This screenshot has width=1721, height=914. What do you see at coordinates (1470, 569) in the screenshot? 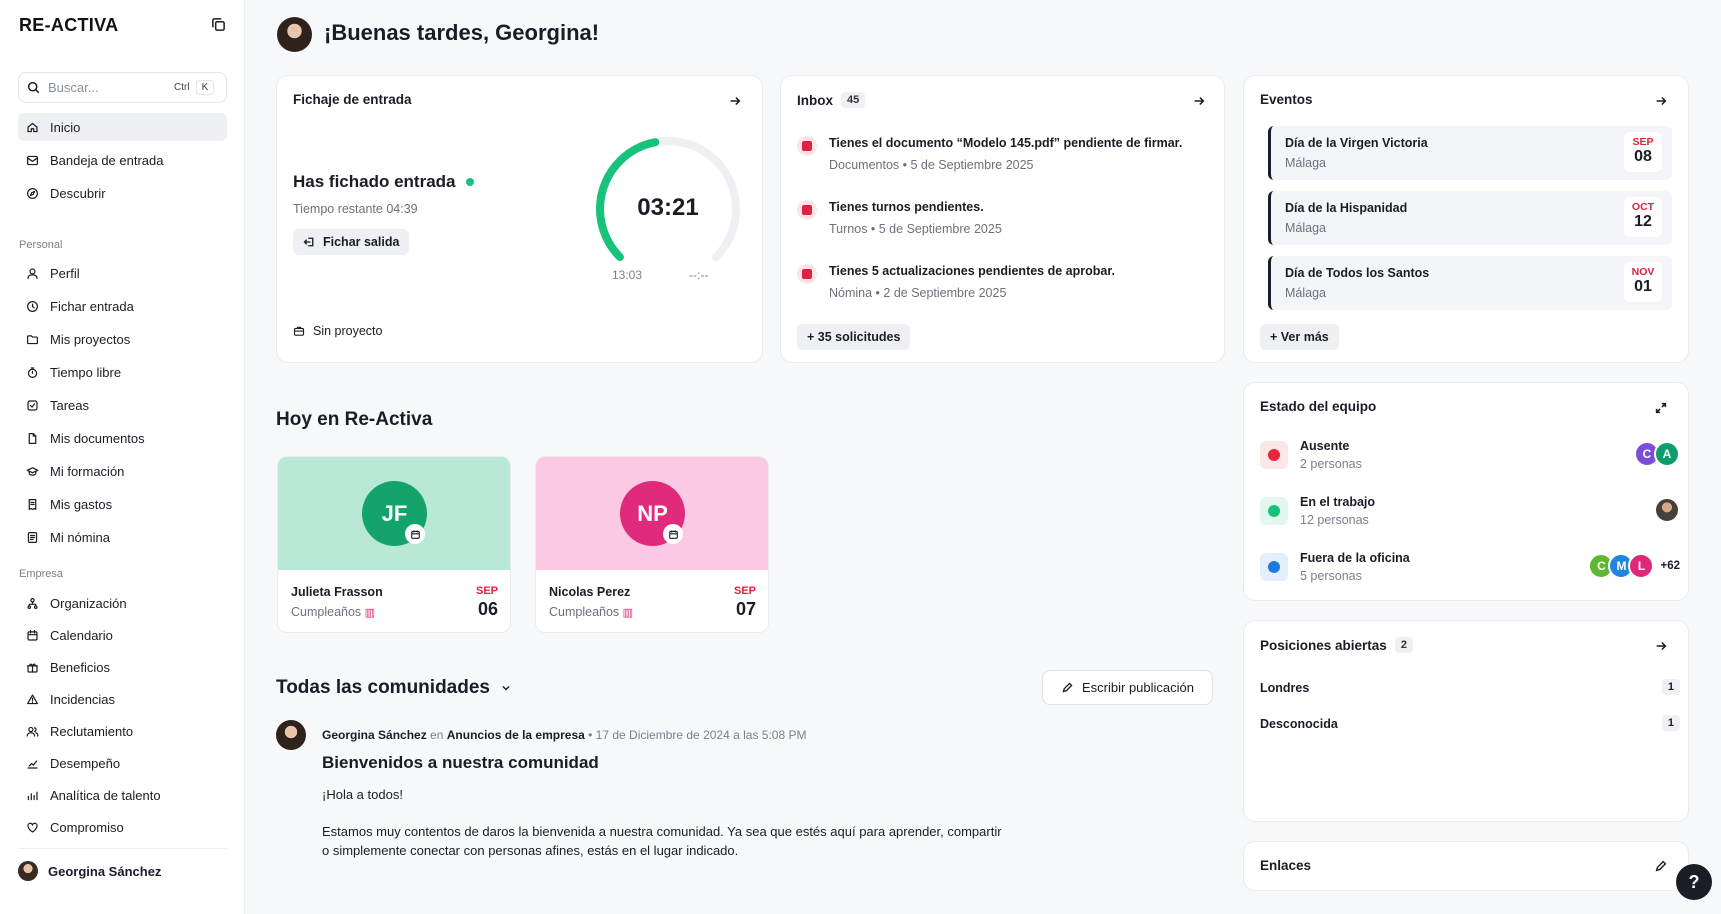
I see `team-status-row: Fuera de la oficina 5 personas C M L +62` at bounding box center [1470, 569].